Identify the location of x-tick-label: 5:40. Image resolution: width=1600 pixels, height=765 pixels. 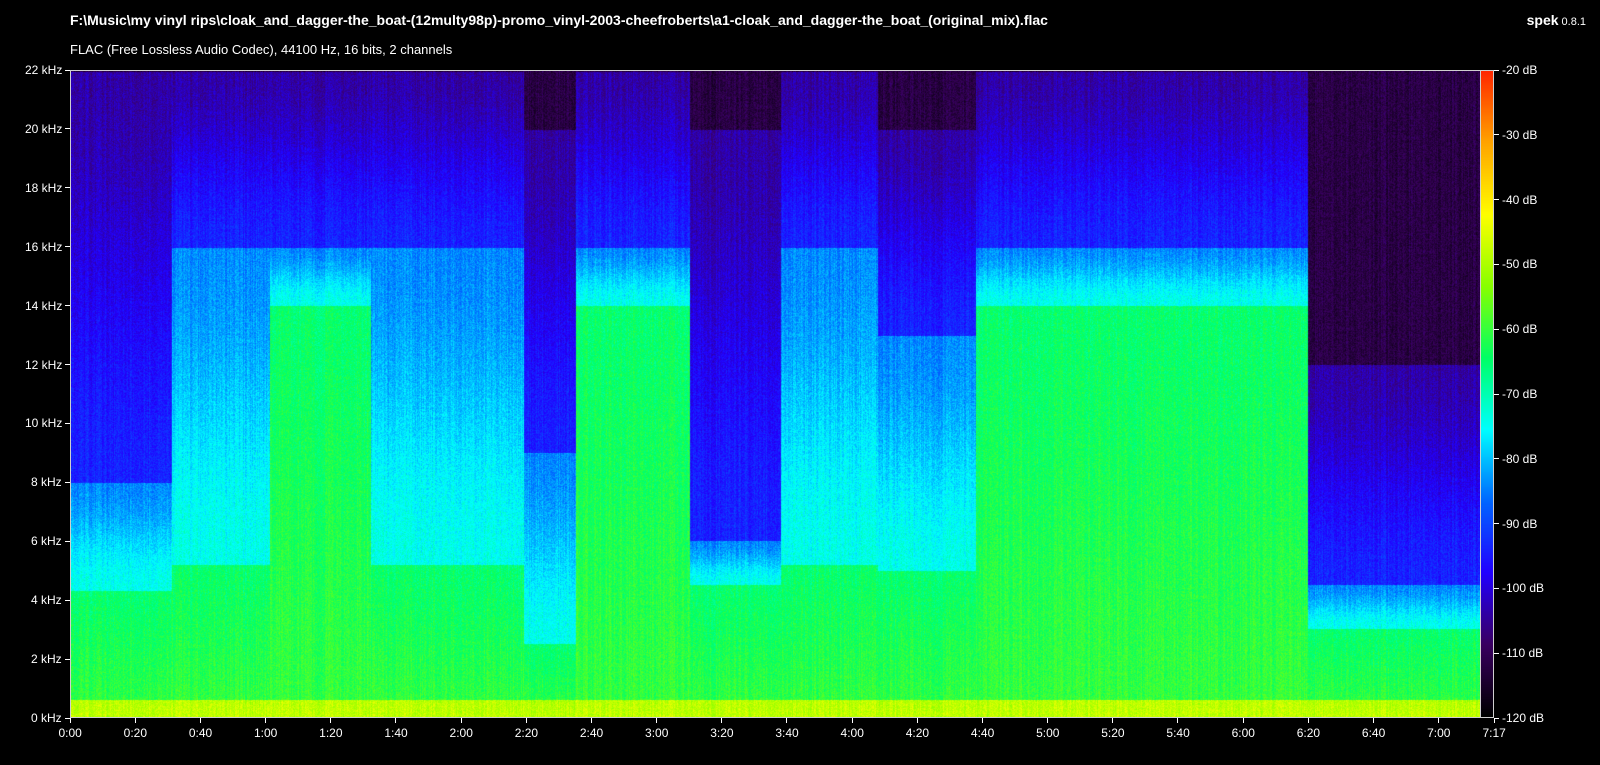
(1178, 733).